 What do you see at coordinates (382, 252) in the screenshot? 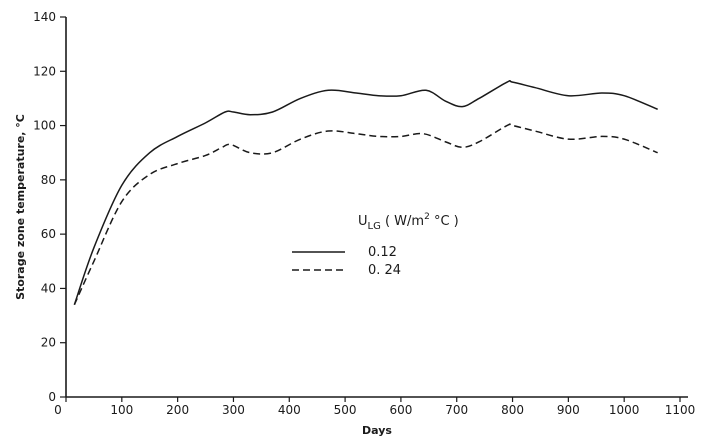
I see `legend-label-series-1: 0.12` at bounding box center [382, 252].